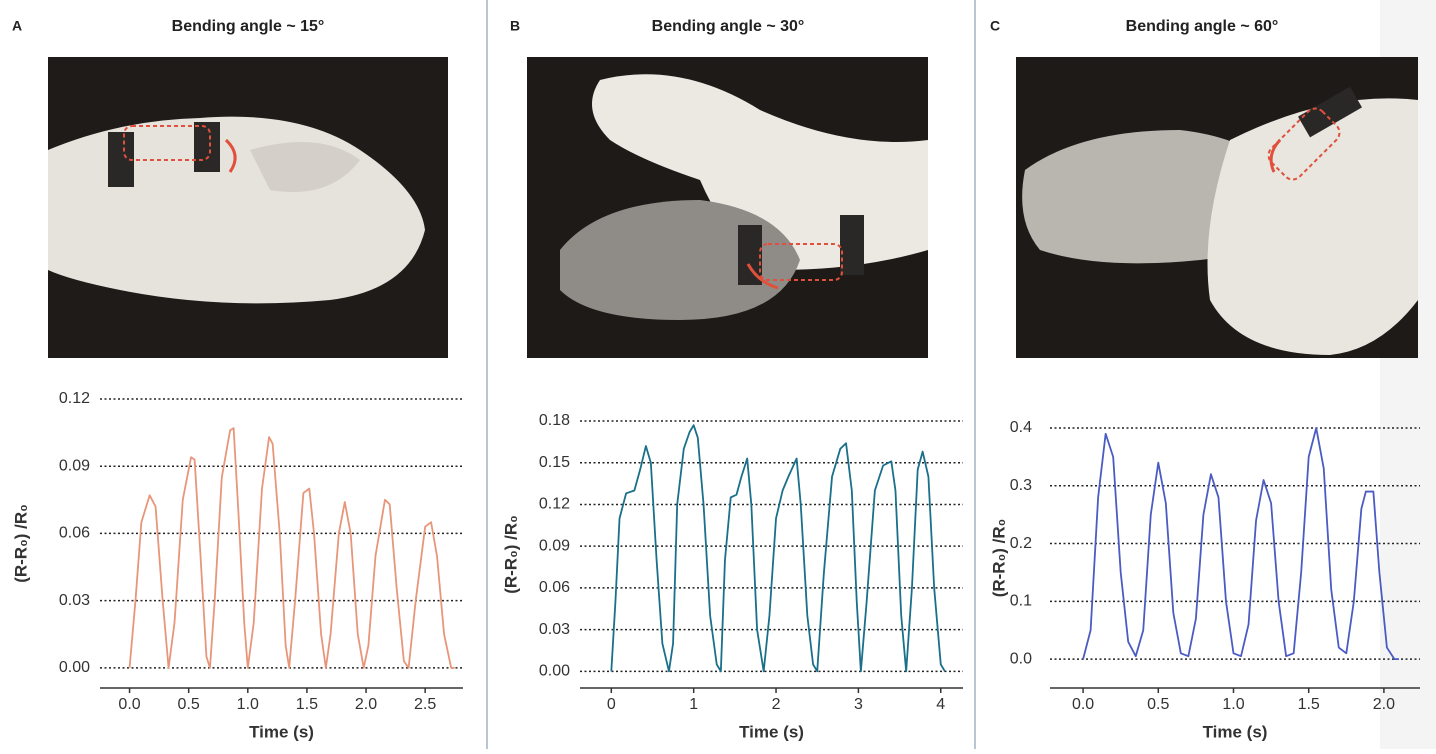 Image resolution: width=1436 pixels, height=754 pixels. I want to click on x-tick-label: 4, so click(940, 704).